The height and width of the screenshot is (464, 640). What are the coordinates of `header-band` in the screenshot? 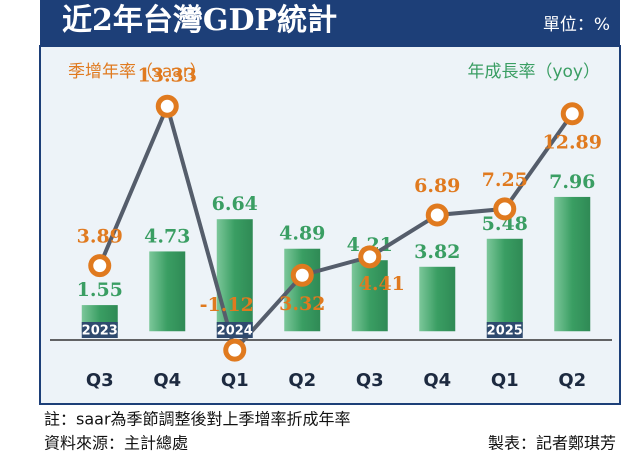 It's located at (330, 23).